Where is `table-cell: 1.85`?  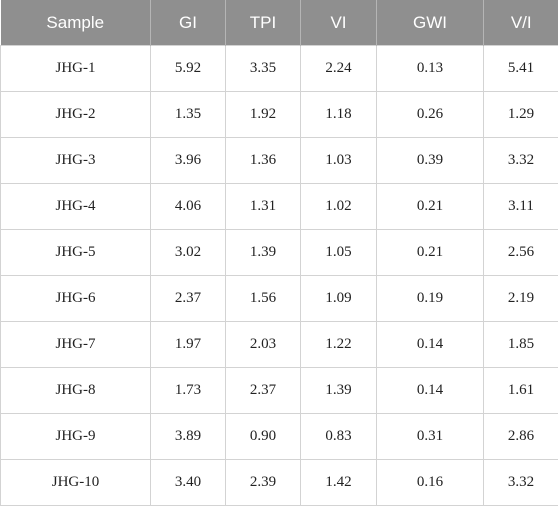 table-cell: 1.85 is located at coordinates (520, 344).